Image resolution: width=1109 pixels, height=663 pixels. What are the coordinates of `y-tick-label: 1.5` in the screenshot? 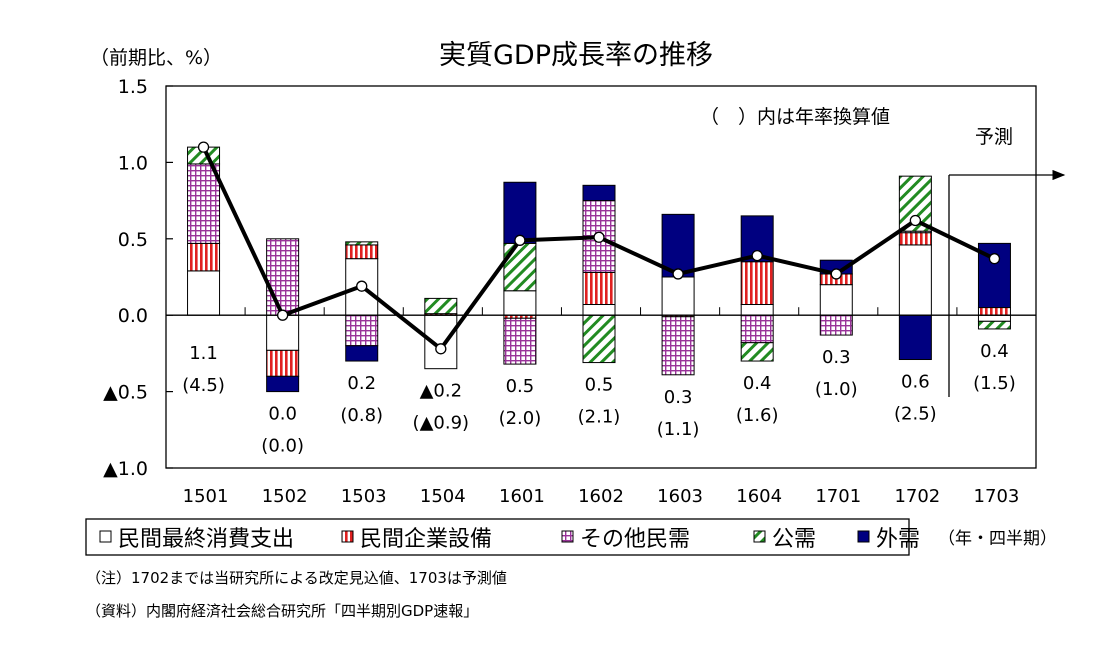 It's located at (133, 87).